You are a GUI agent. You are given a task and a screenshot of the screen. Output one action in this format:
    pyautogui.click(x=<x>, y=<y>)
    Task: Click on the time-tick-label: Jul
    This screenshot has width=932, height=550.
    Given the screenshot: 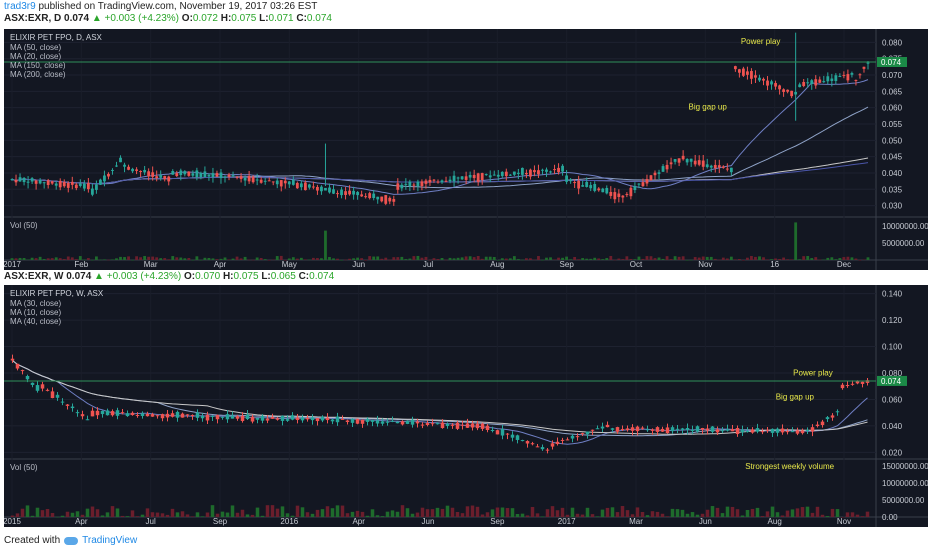 What is the action you would take?
    pyautogui.click(x=428, y=264)
    